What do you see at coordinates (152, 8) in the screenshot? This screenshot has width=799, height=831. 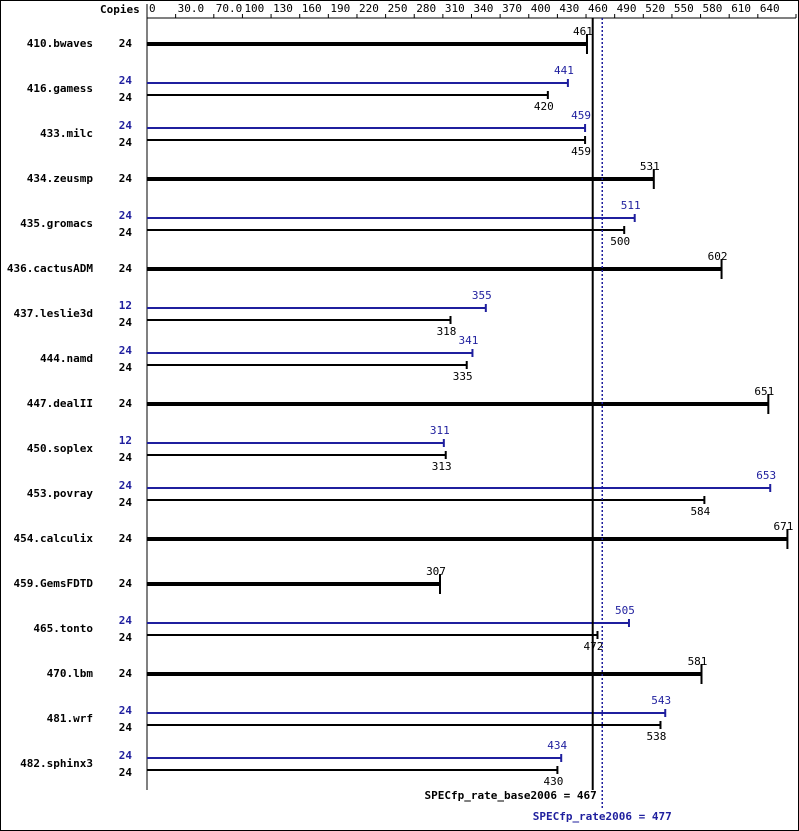 I see `x-tick-label: 0` at bounding box center [152, 8].